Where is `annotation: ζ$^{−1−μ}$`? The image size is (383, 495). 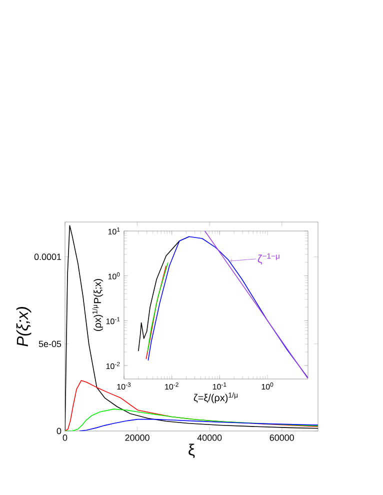 annotation: ζ$^{−1−μ}$ is located at coordinates (269, 258).